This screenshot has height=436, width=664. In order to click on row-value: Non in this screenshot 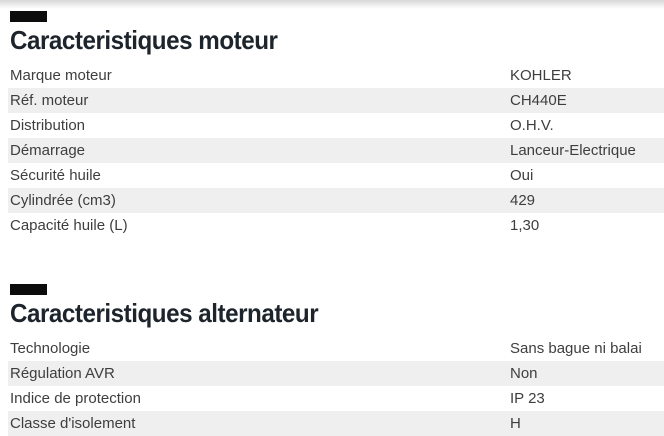, I will do `click(524, 373)`.